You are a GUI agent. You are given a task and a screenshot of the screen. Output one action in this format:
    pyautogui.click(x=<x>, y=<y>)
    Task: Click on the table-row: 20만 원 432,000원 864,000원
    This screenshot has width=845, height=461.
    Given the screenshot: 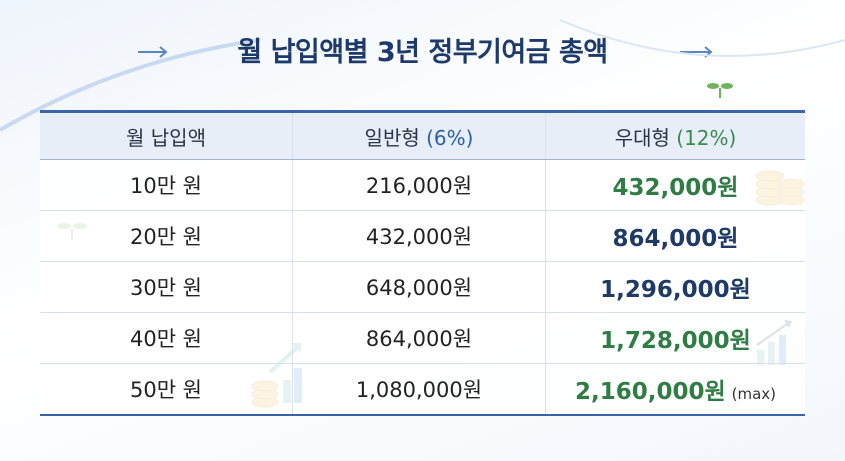 What is the action you would take?
    pyautogui.click(x=422, y=236)
    